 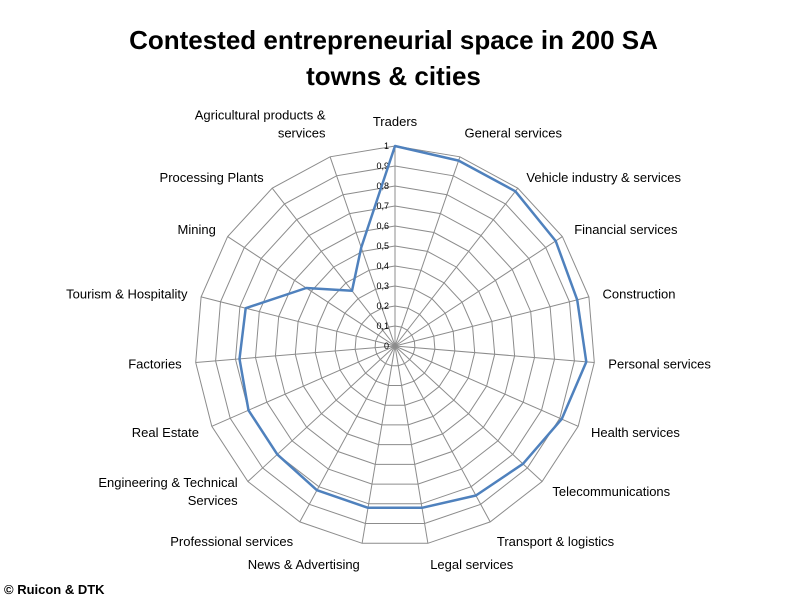 What do you see at coordinates (382, 306) in the screenshot?
I see `radial-tick-label: 0,2` at bounding box center [382, 306].